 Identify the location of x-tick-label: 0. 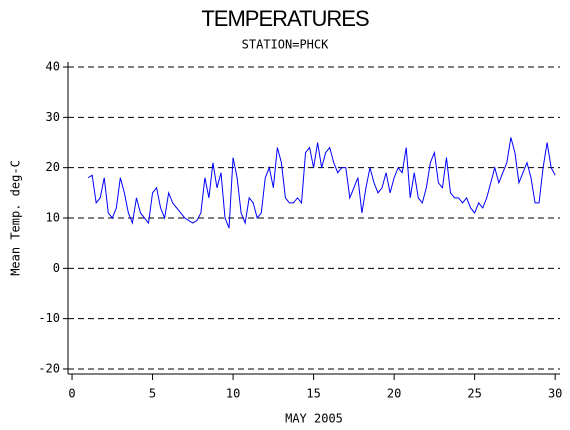
(71, 394).